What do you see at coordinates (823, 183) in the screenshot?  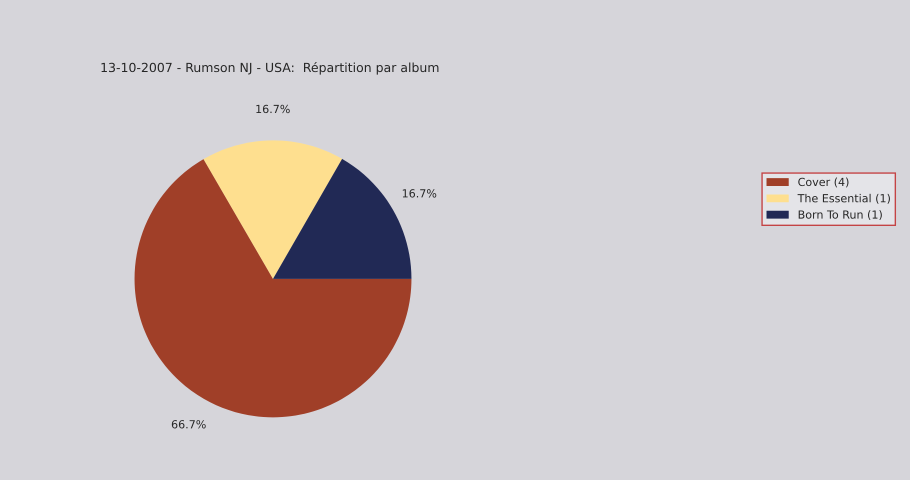 I see `legend-label: Cover (4)` at bounding box center [823, 183].